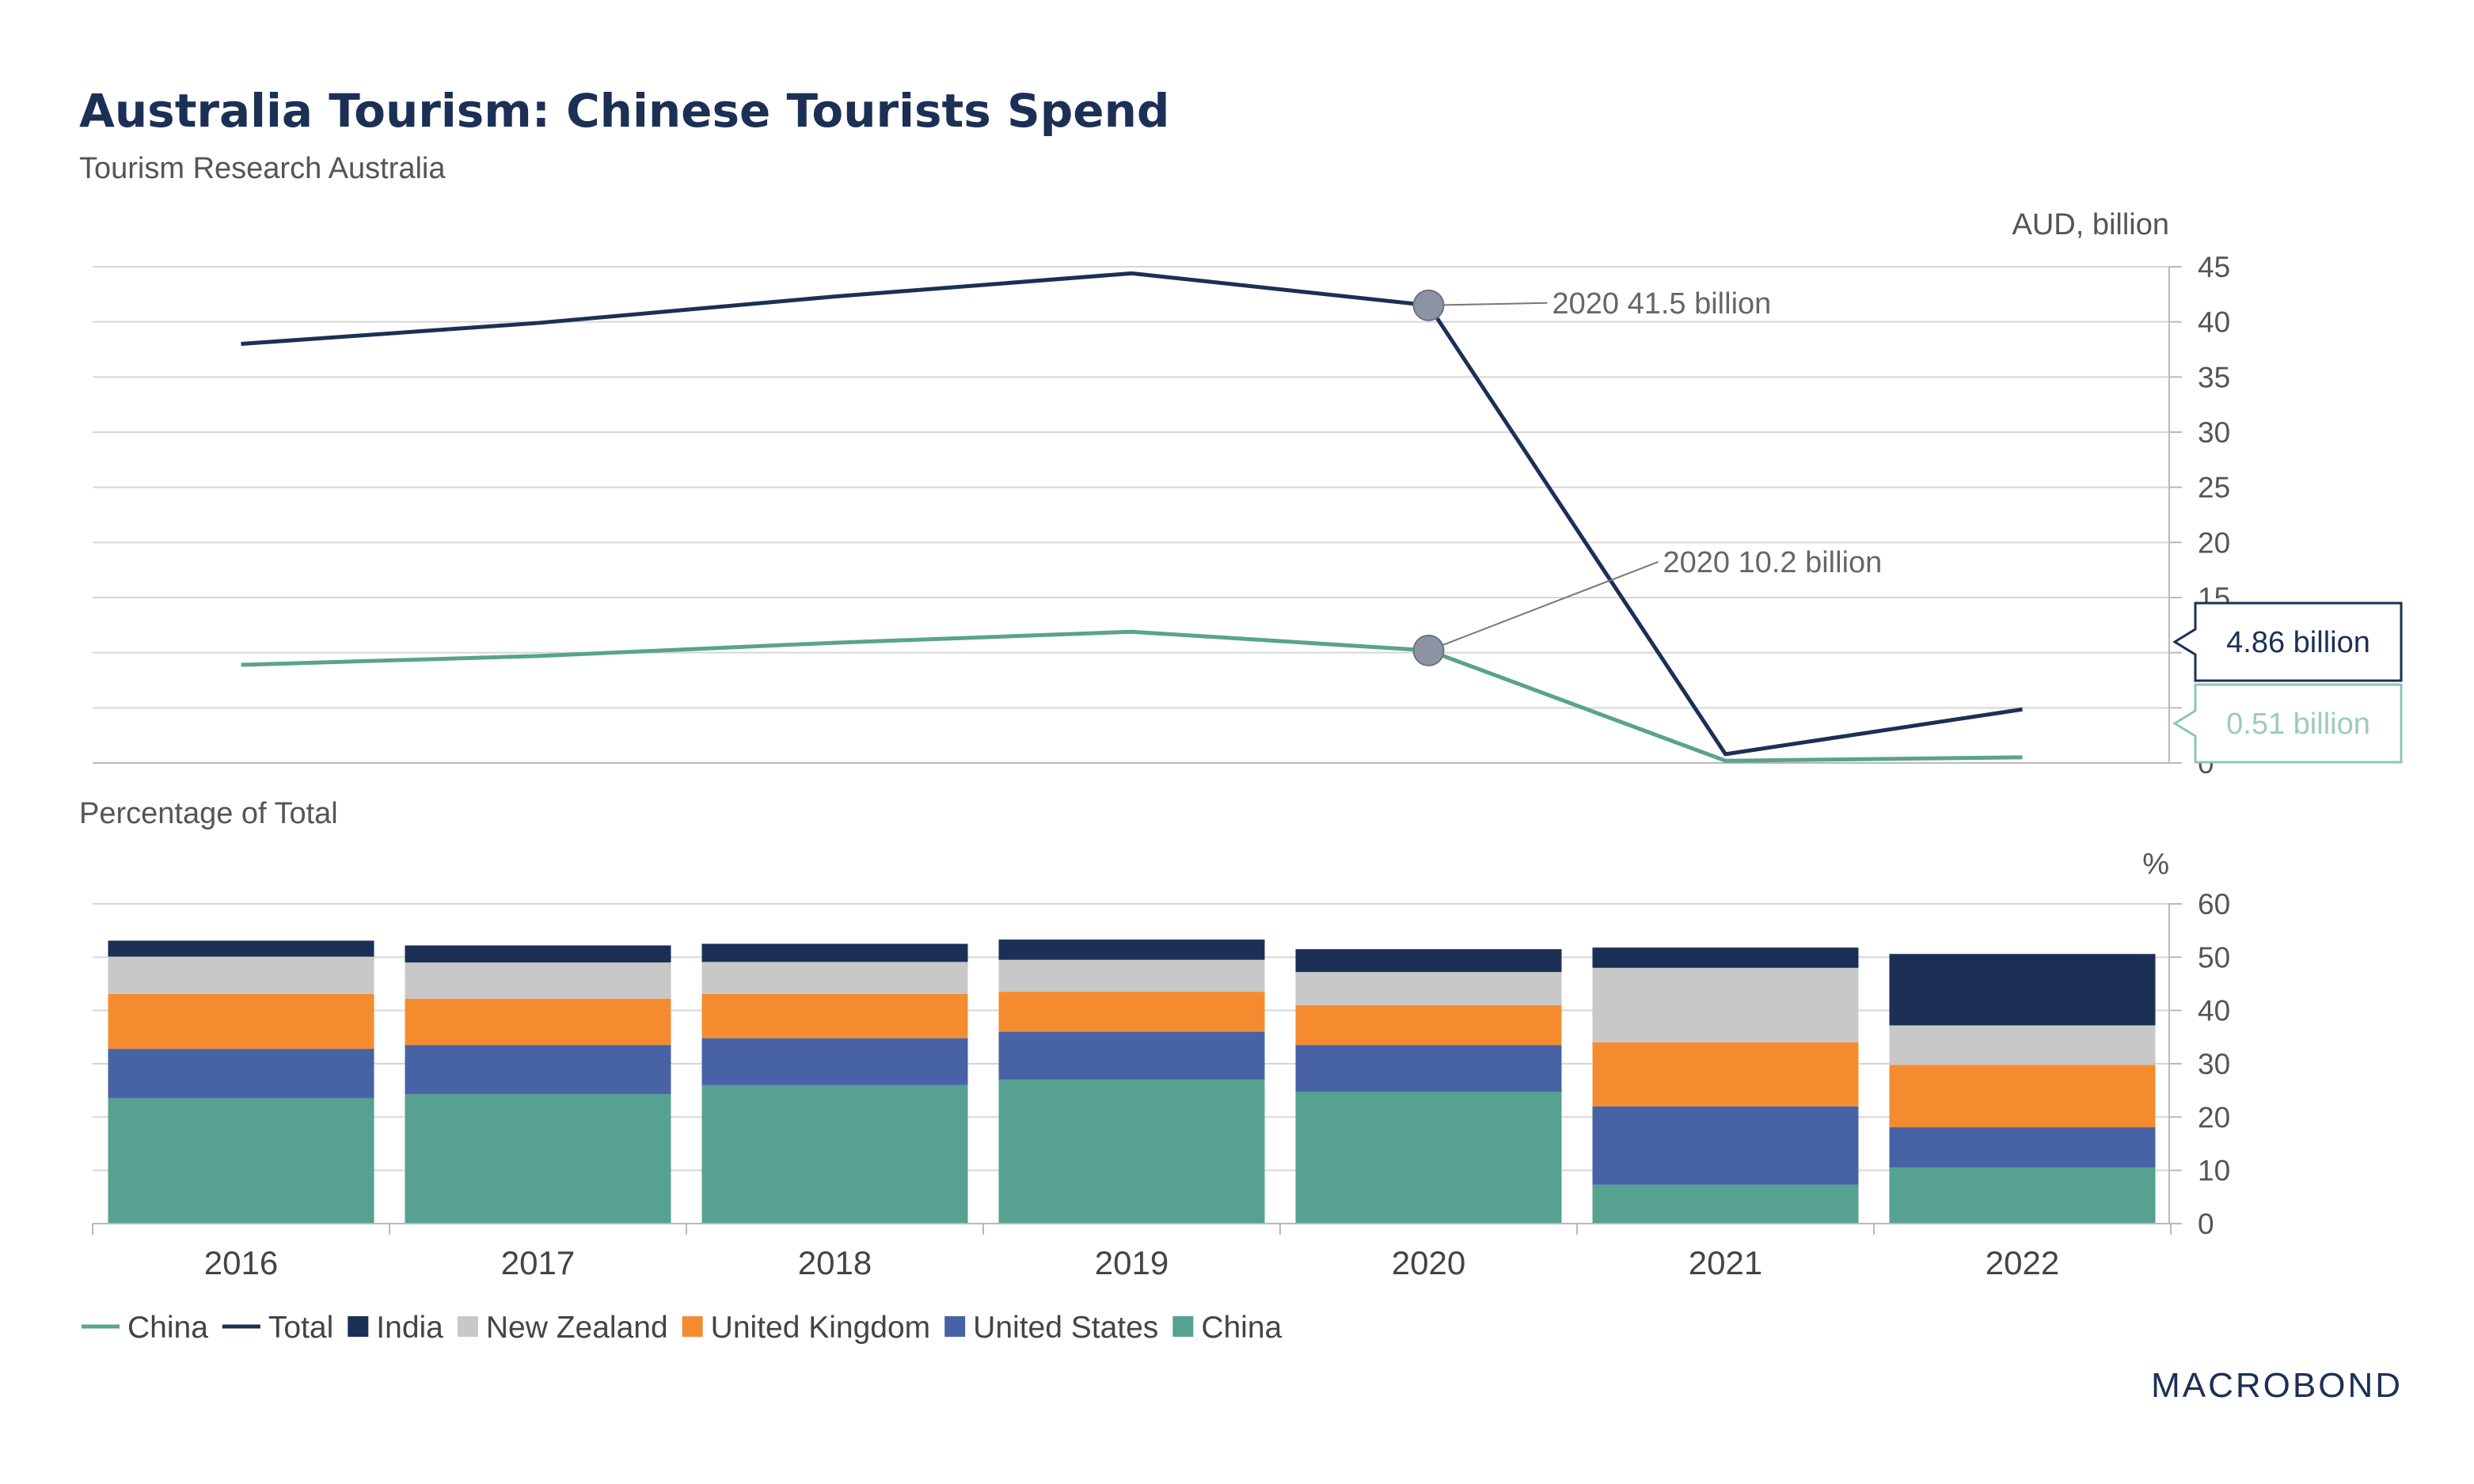  What do you see at coordinates (241, 1262) in the screenshot?
I see `x-tick-label: 2016` at bounding box center [241, 1262].